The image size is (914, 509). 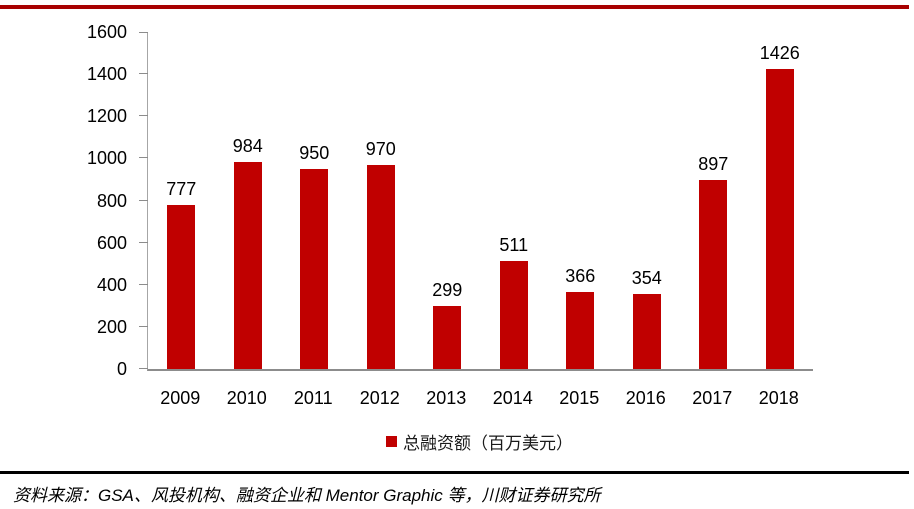 I want to click on chart-legend: 总融资额（百万美元）, so click(x=479, y=441).